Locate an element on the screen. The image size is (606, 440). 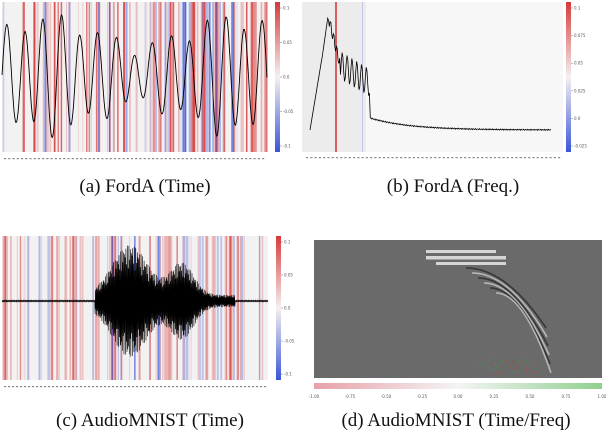
caption-a: (a) FordA (Time) is located at coordinates (145, 186).